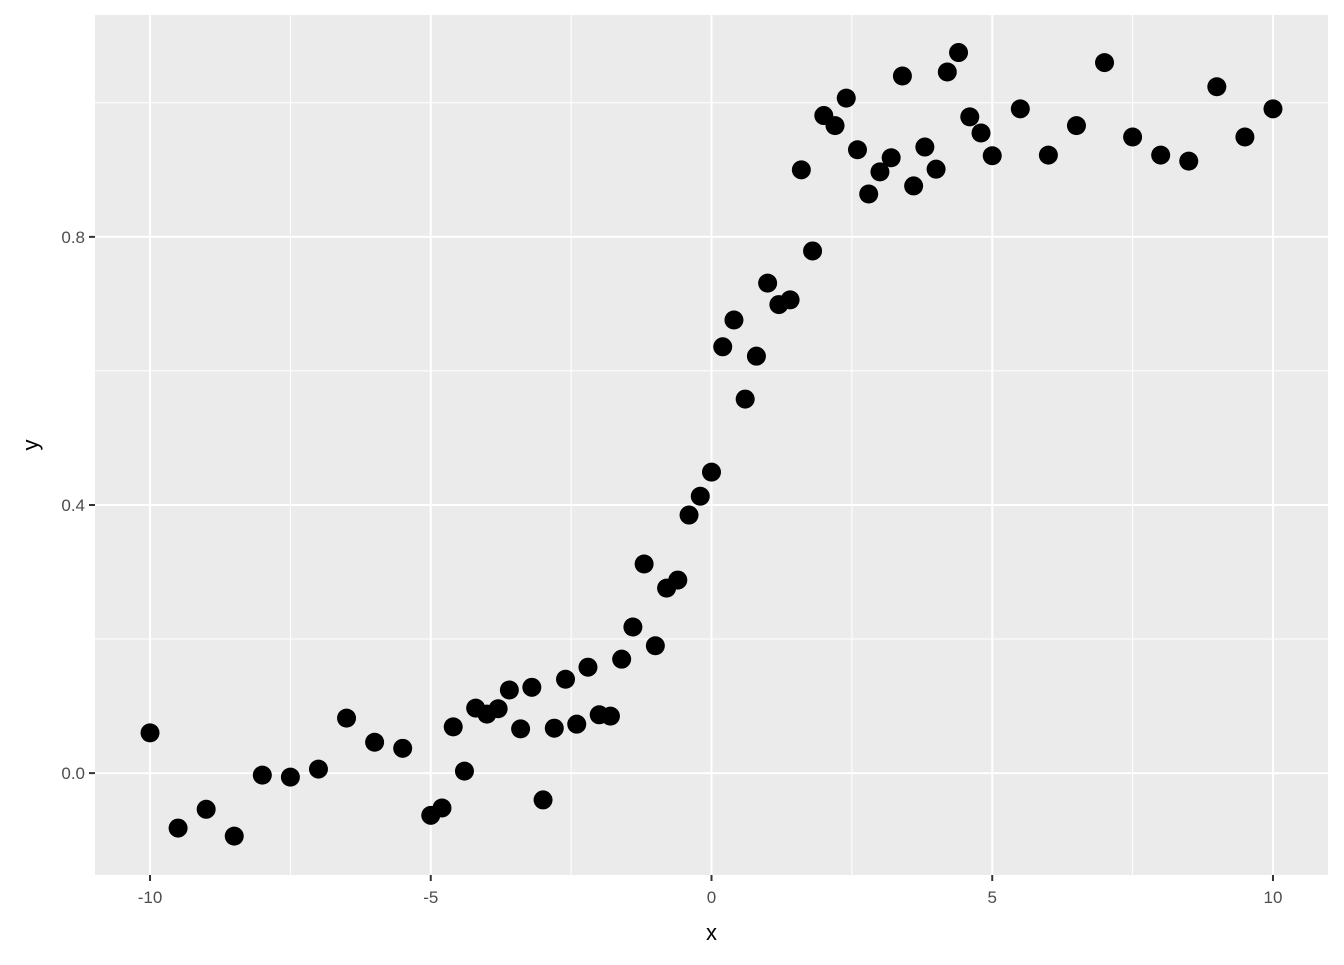 This screenshot has height=965, width=1344. What do you see at coordinates (711, 897) in the screenshot?
I see `x-tick-label: 0` at bounding box center [711, 897].